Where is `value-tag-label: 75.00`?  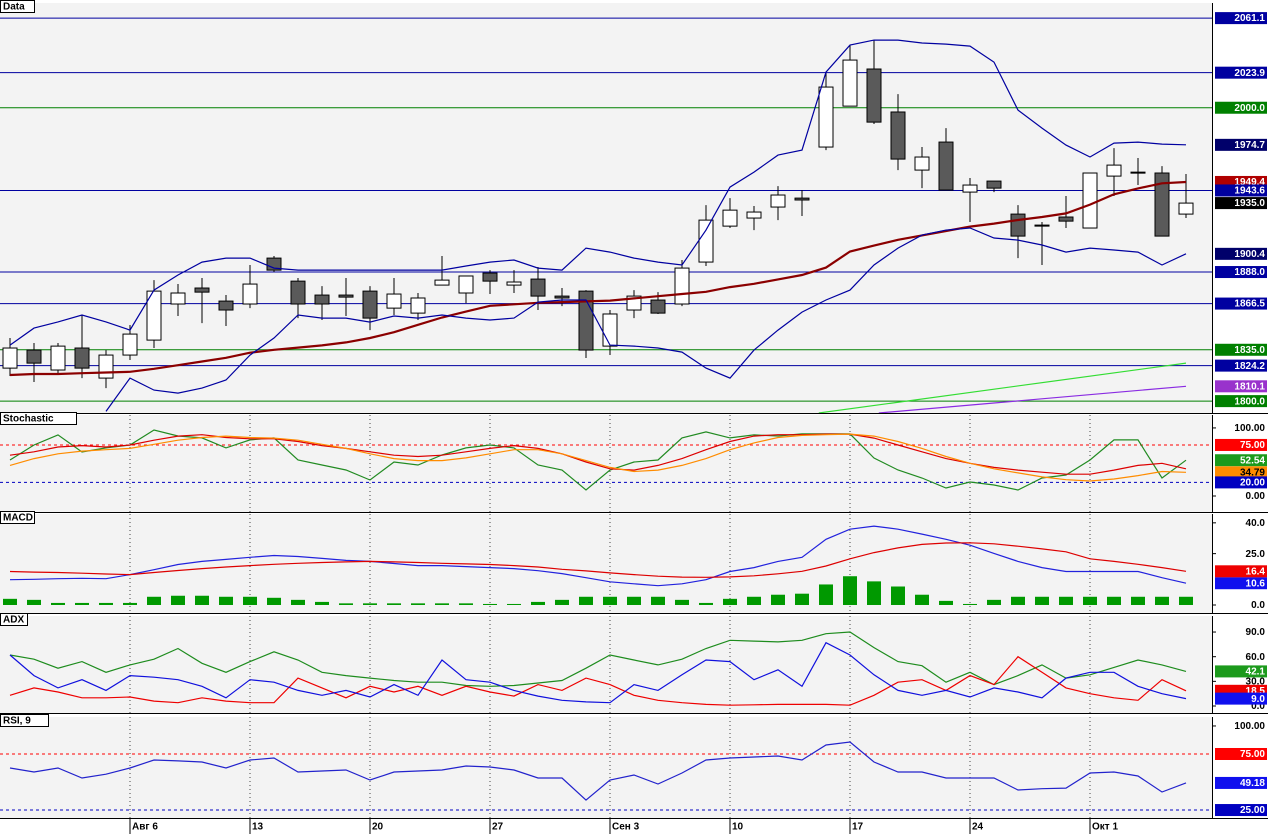 value-tag-label: 75.00 is located at coordinates (1252, 754).